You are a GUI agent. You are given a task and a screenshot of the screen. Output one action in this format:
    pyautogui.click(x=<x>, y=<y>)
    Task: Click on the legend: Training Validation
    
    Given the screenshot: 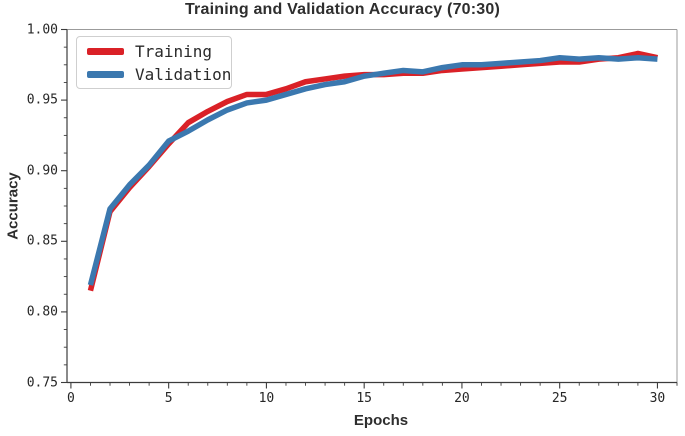 What is the action you would take?
    pyautogui.click(x=154, y=62)
    